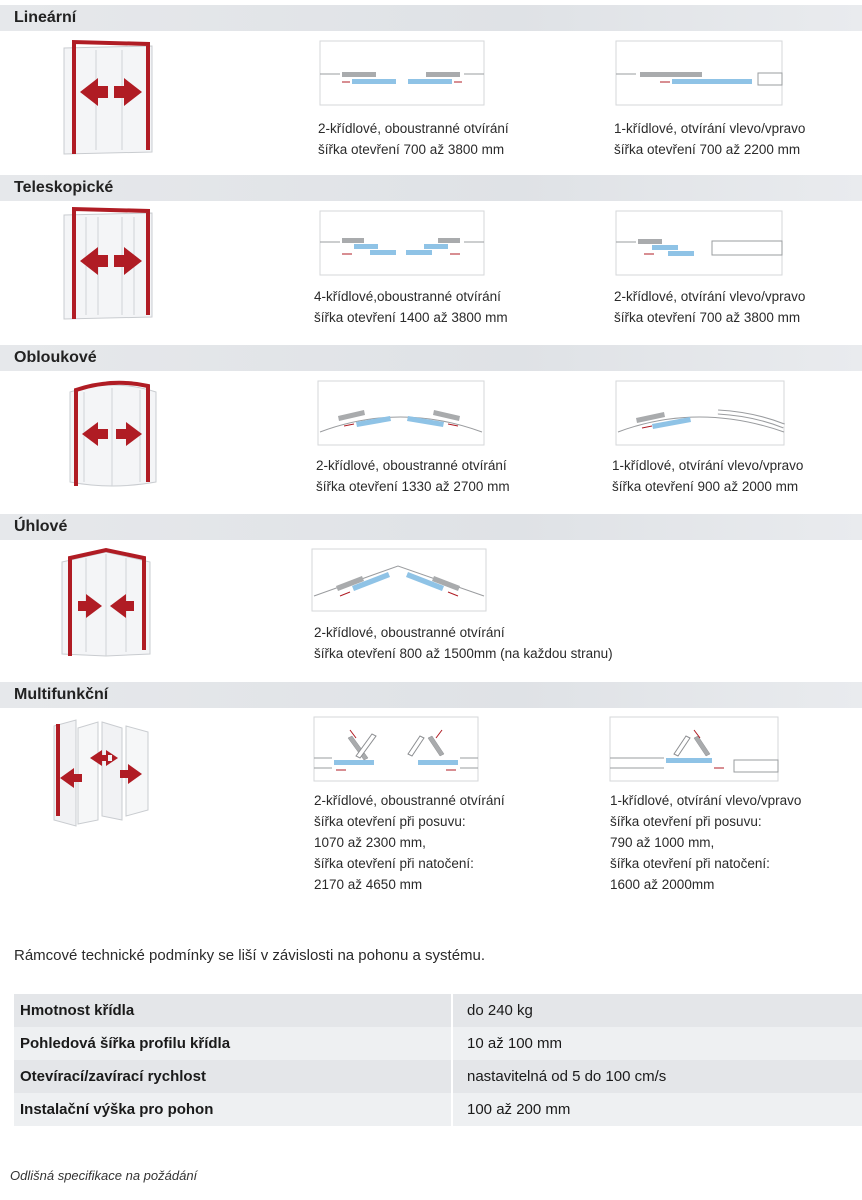 Image resolution: width=862 pixels, height=1200 pixels. I want to click on footnote: Odlišná specifikace na požádání, so click(104, 1175).